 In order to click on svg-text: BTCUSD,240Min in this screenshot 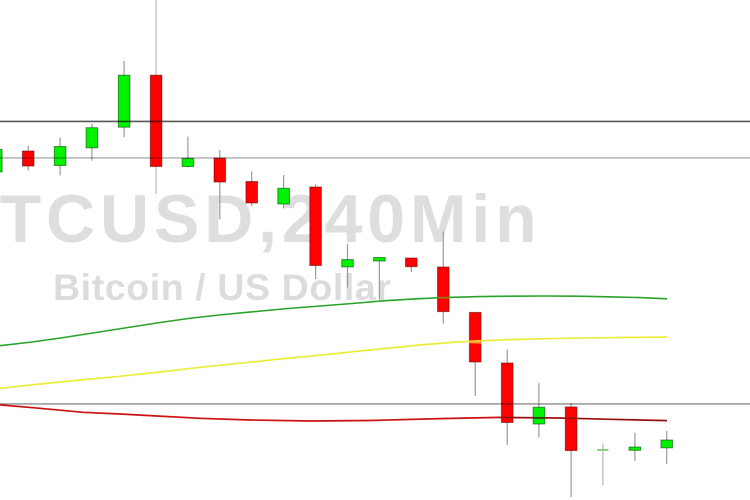, I will do `click(270, 219)`.